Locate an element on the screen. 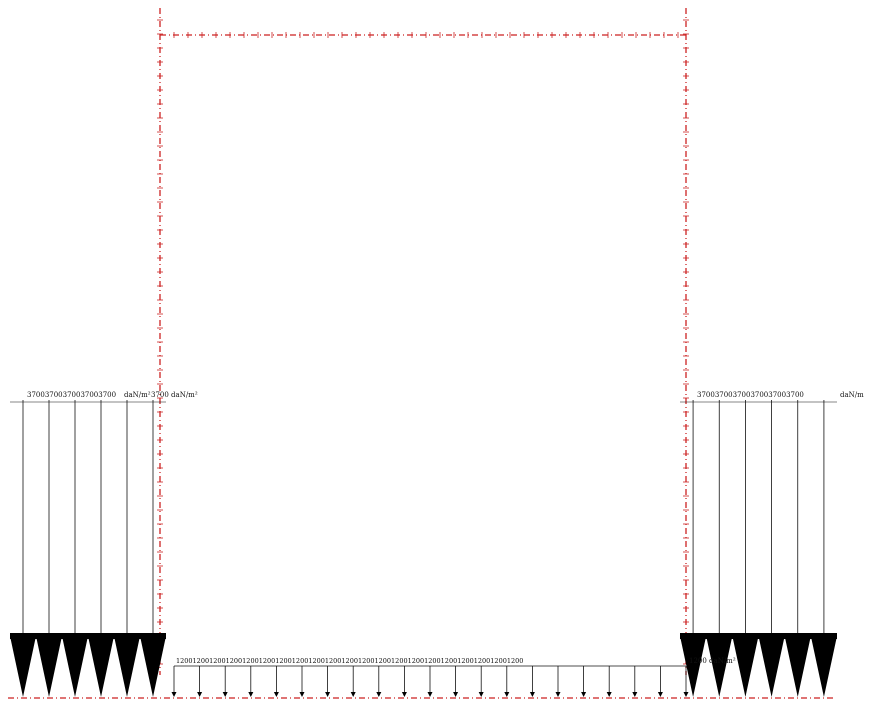 This screenshot has width=889, height=709. right-load-values: 370037003700370037003700 is located at coordinates (750, 395).